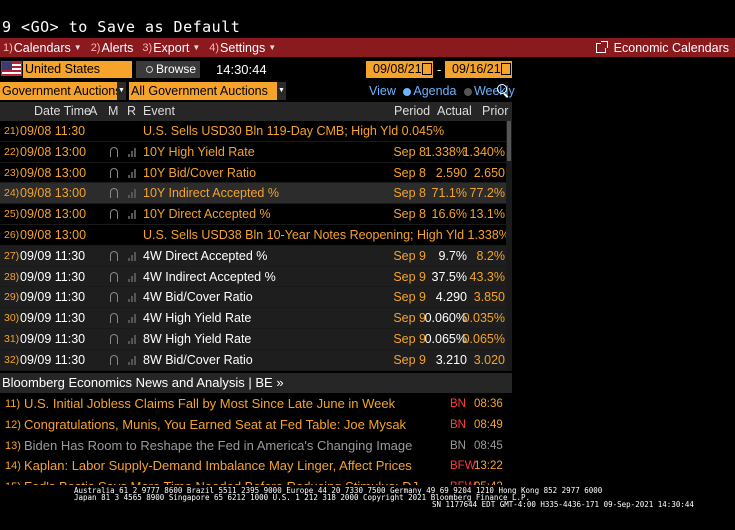 The height and width of the screenshot is (530, 735). Describe the element at coordinates (662, 47) in the screenshot. I see `economic-calendars-link: Economic Calendars` at that location.